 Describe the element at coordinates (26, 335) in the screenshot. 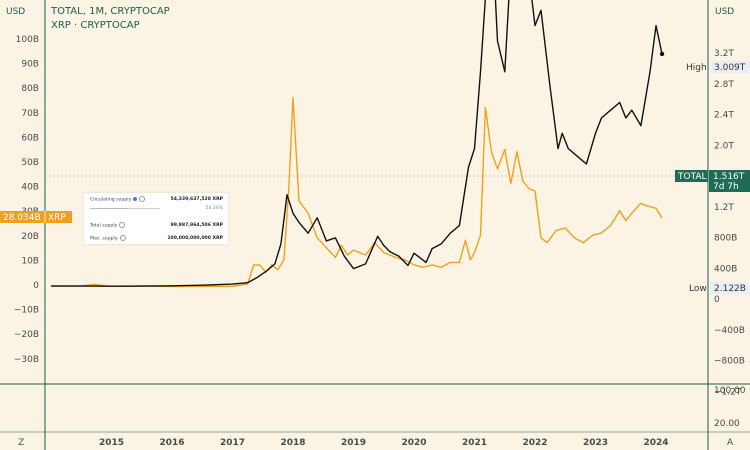

I see `left-tick-label: −20B` at that location.